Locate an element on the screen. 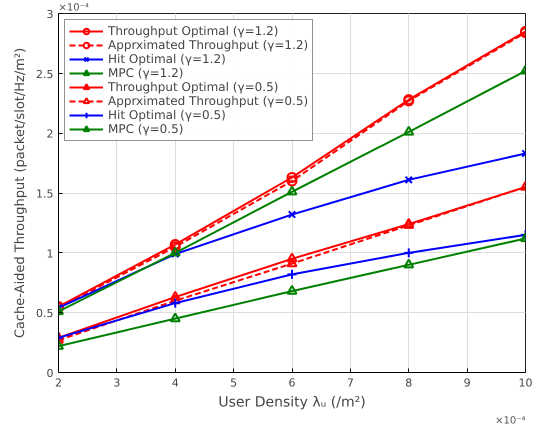  y-tick-label: 0 is located at coordinates (50, 373).